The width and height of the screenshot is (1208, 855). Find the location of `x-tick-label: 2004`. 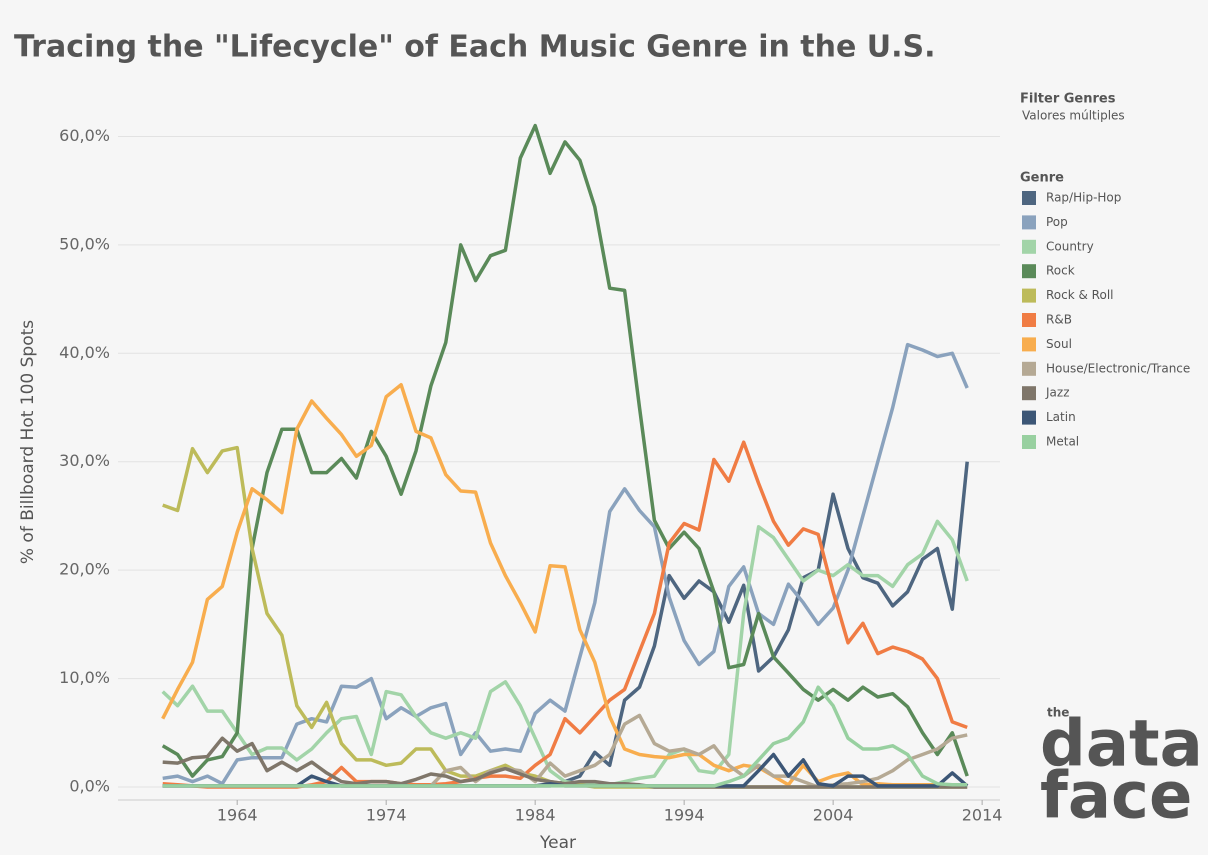

x-tick-label: 2004 is located at coordinates (833, 815).